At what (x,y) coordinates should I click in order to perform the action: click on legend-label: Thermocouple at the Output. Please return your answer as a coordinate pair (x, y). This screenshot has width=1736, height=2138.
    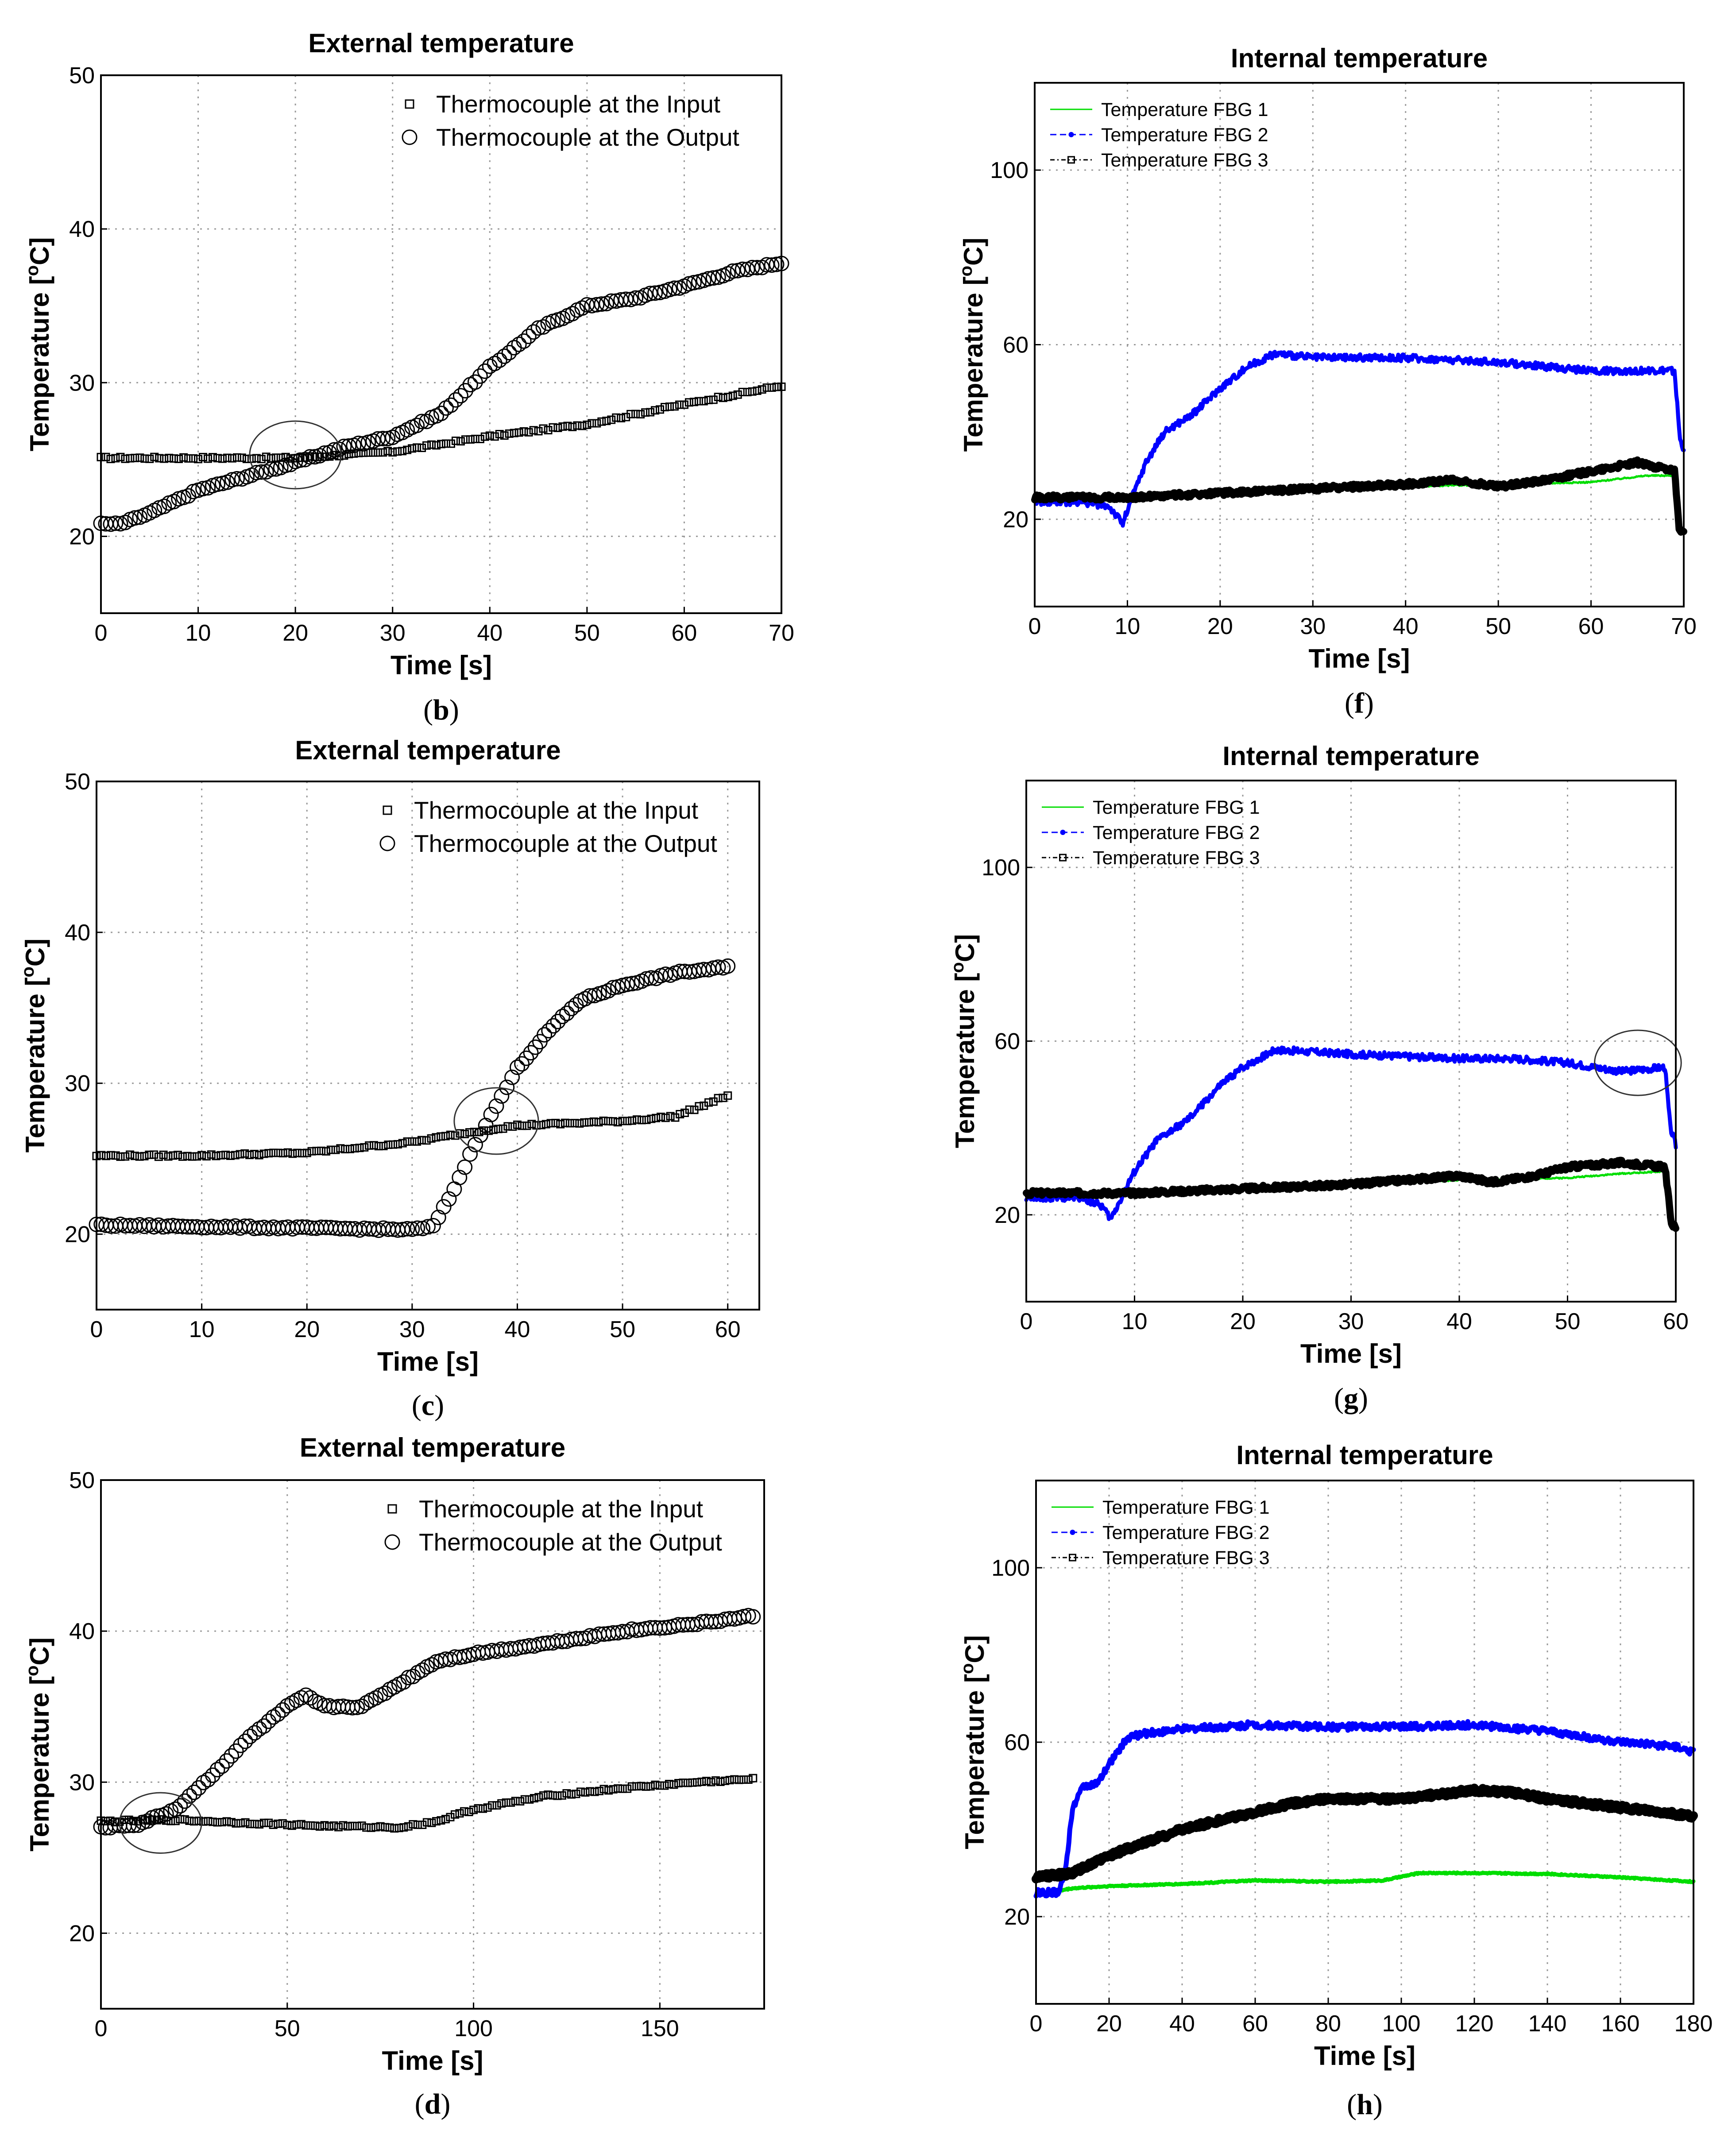
    Looking at the image, I should click on (566, 843).